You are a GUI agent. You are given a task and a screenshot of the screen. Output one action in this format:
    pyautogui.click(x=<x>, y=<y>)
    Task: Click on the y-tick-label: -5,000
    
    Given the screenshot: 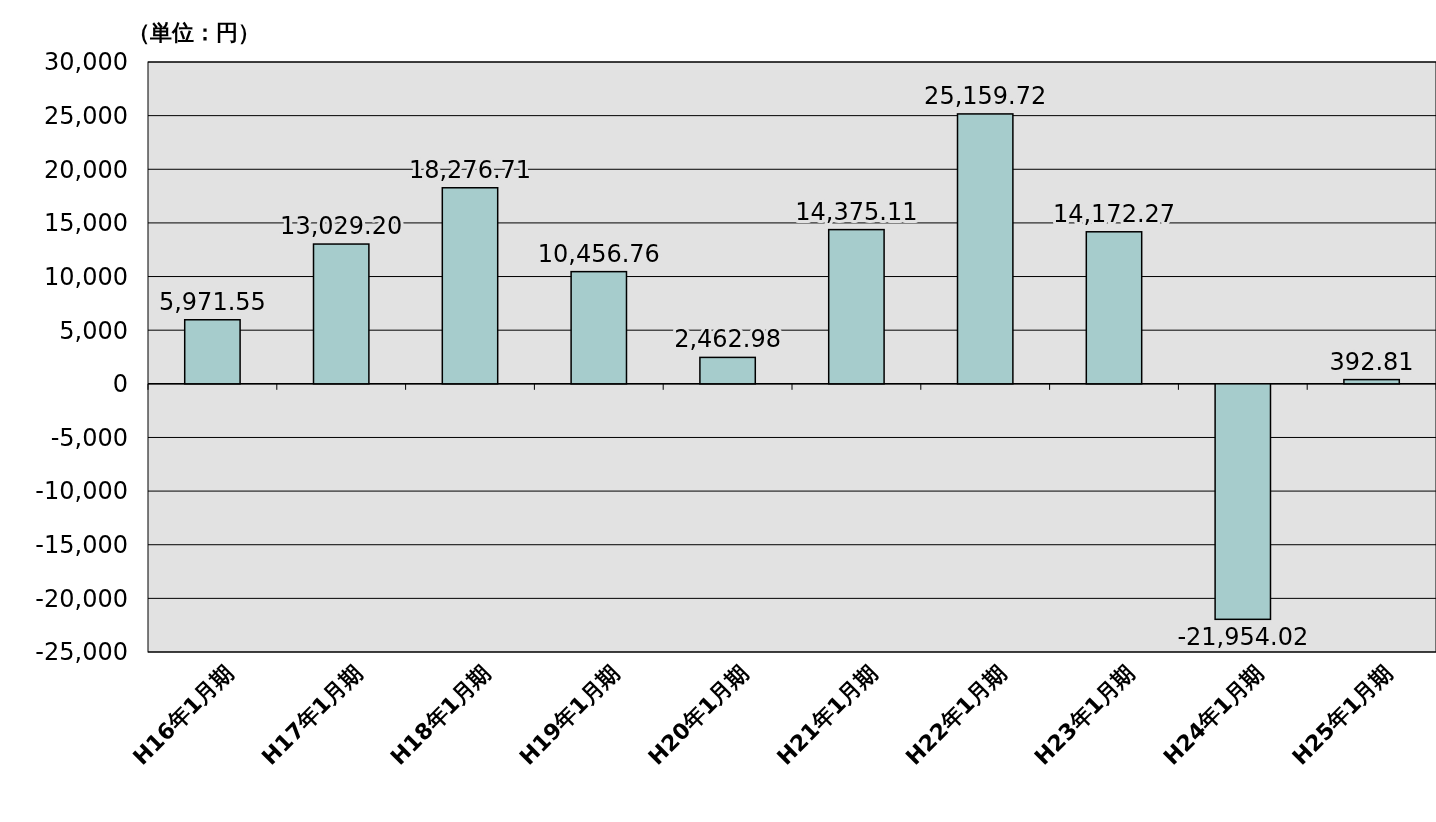 What is the action you would take?
    pyautogui.click(x=89, y=437)
    